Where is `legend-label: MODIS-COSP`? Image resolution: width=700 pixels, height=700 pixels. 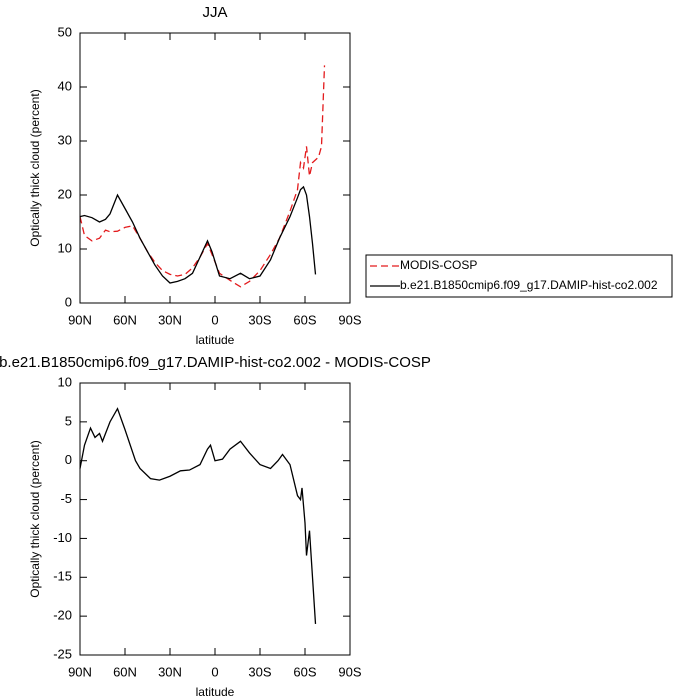 legend-label: MODIS-COSP is located at coordinates (438, 265).